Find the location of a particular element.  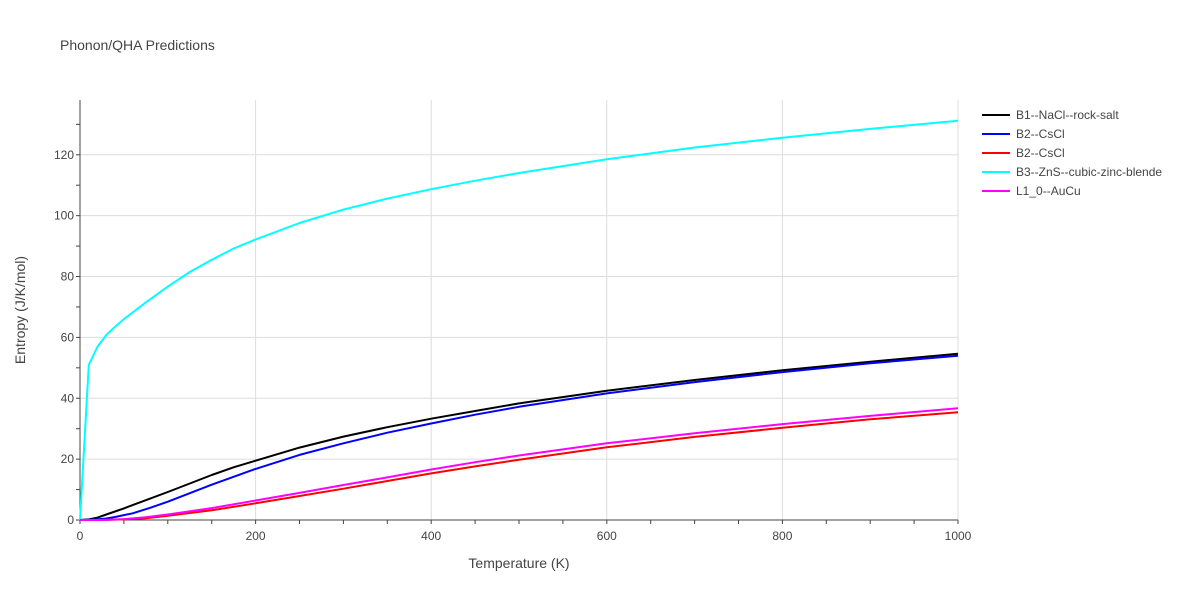

x-tick-label: 0 is located at coordinates (80, 536).